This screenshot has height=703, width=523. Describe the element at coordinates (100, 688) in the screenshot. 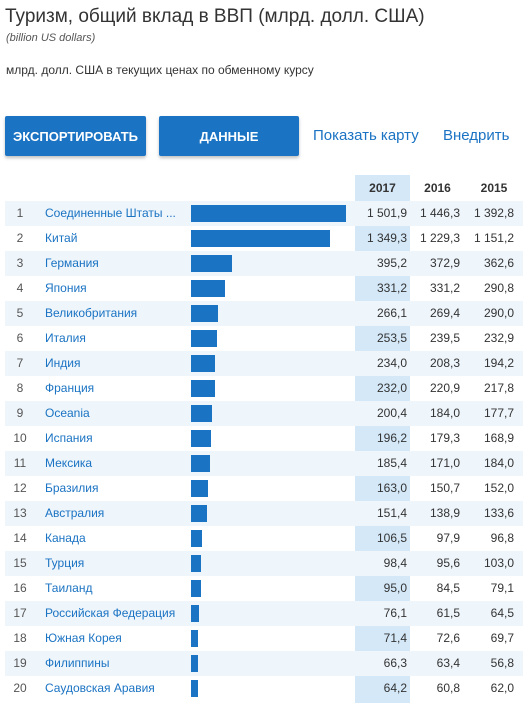

I see `country-link: Саудовская Аравия` at that location.